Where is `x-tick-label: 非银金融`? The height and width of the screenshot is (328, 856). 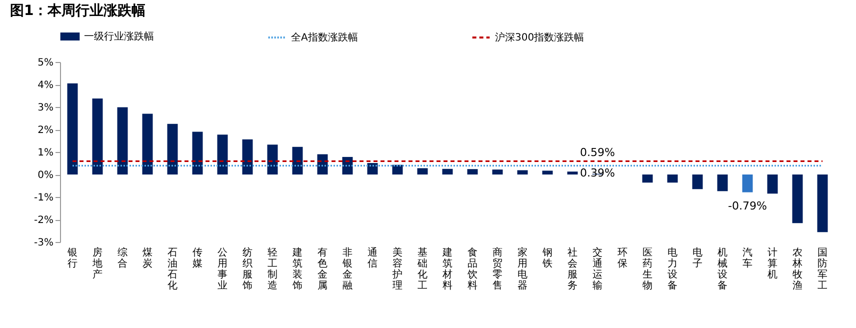
x-tick-label: 非银金融 is located at coordinates (347, 269).